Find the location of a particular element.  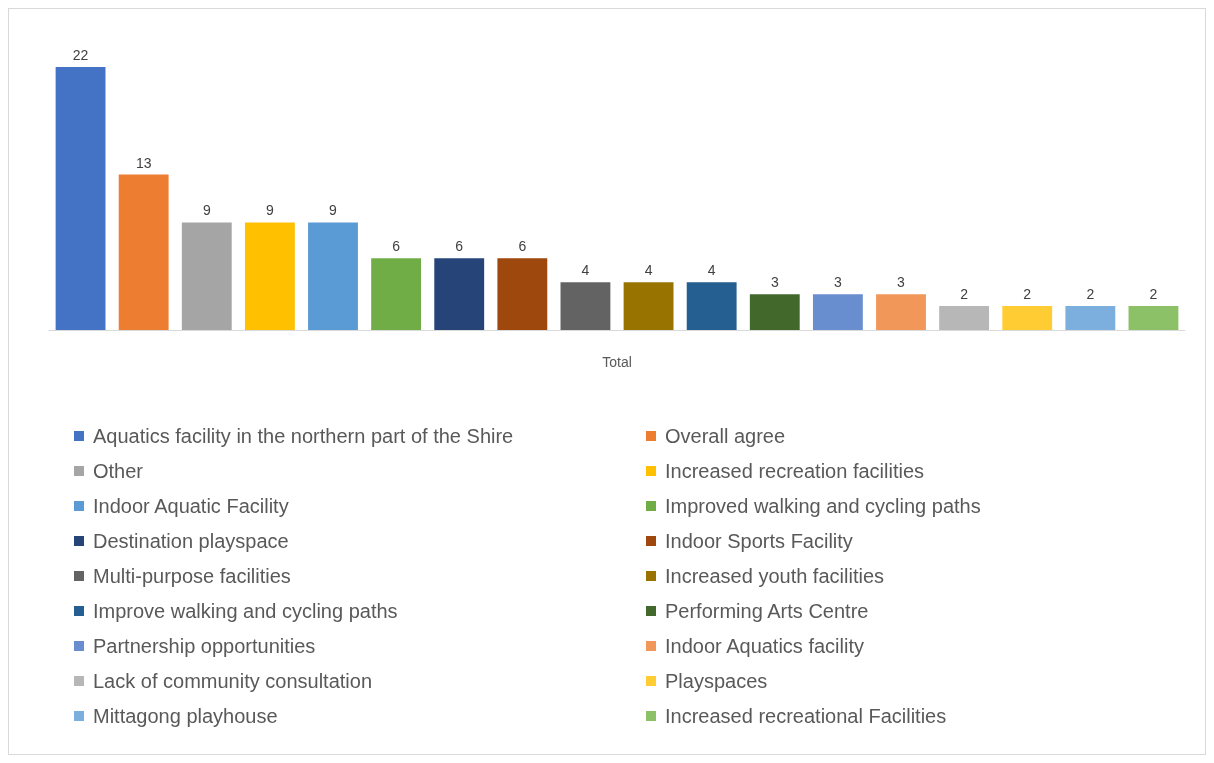

legend-label: Partnership opportunities is located at coordinates (204, 646).